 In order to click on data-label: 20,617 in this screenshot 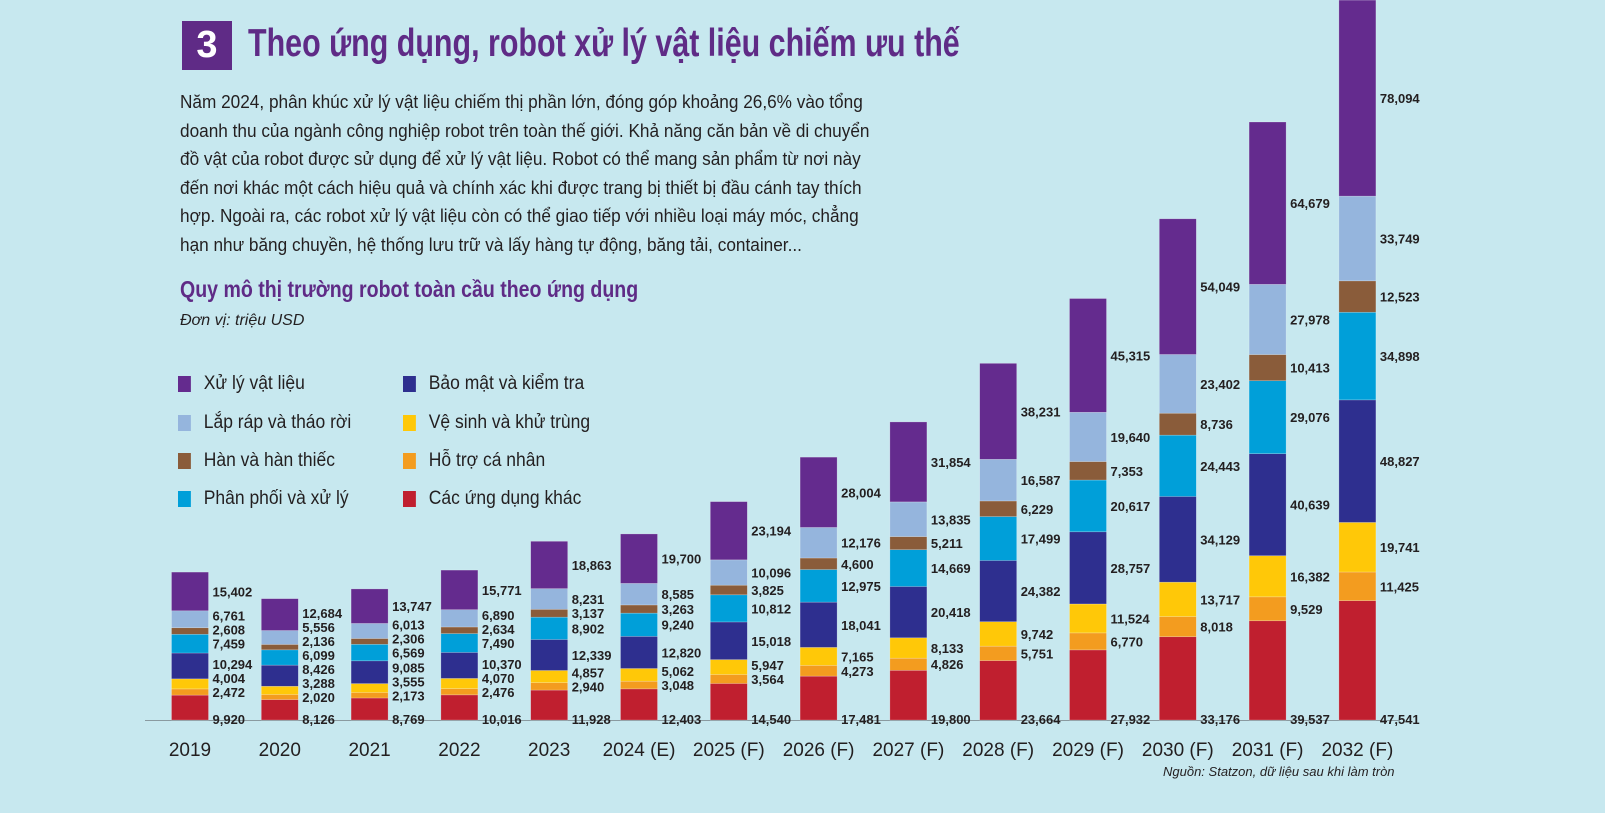, I will do `click(1131, 506)`.